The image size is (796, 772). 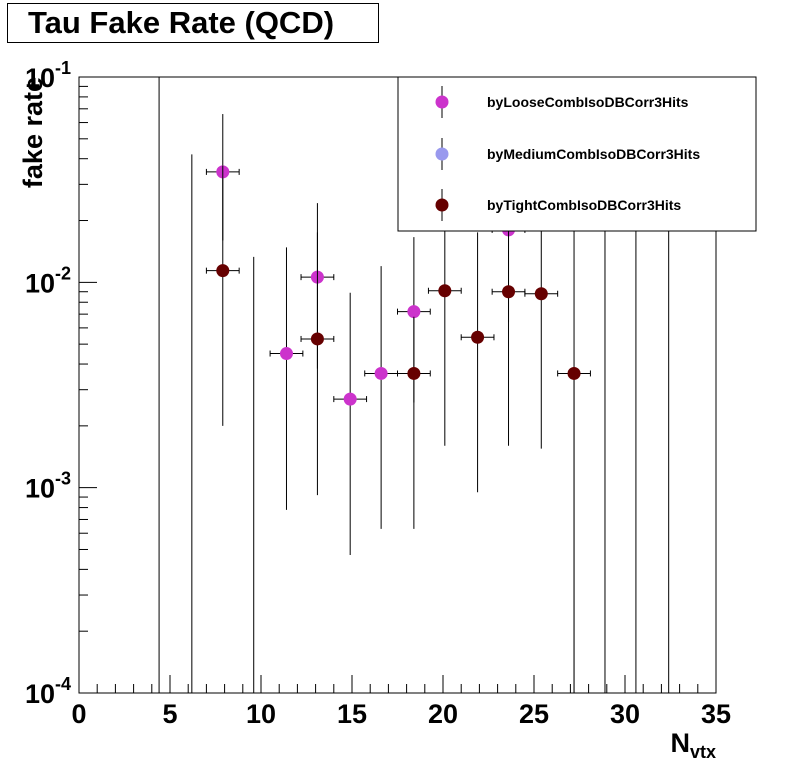 I want to click on chart-title-box: Tau Fake Rate (QCD), so click(x=193, y=23).